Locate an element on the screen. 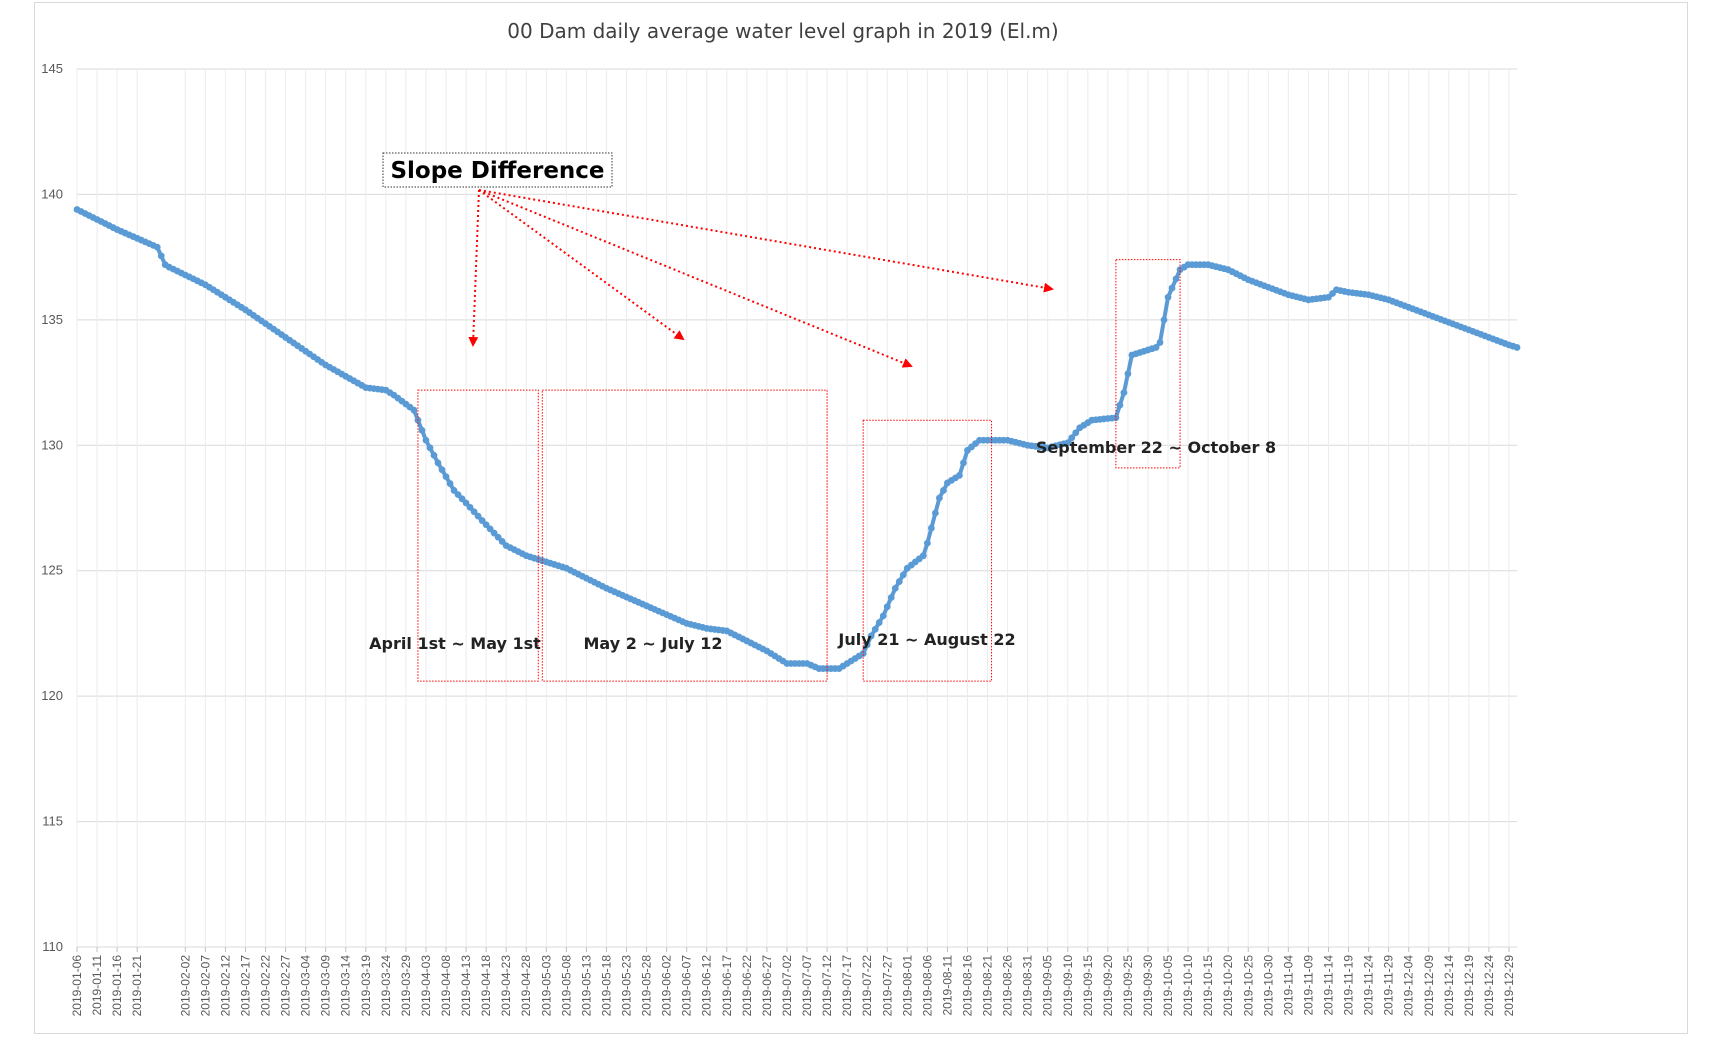 The width and height of the screenshot is (1722, 1039). x-tick-label: 2019-04-03 is located at coordinates (426, 986).